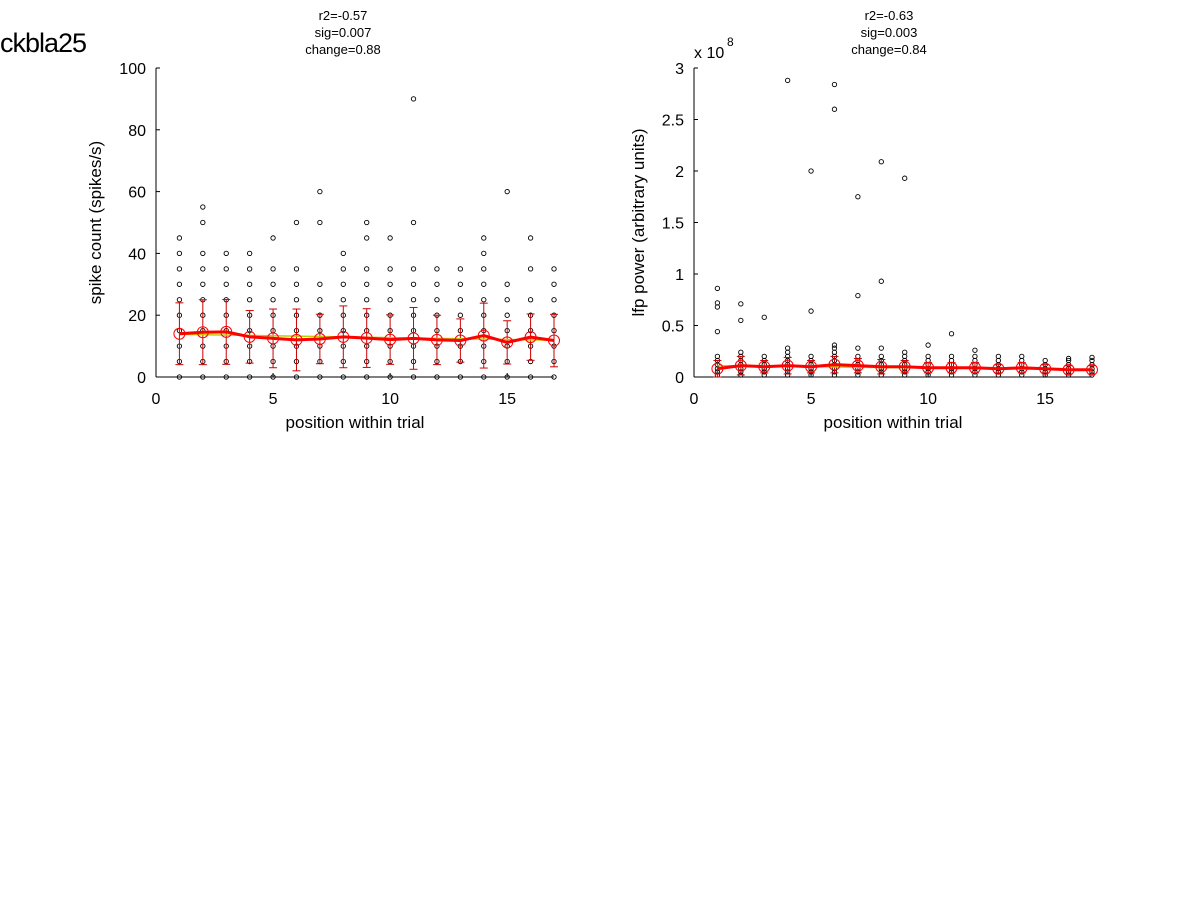 This screenshot has width=1200, height=901. I want to click on x-axis-label: position within trial, so click(355, 422).